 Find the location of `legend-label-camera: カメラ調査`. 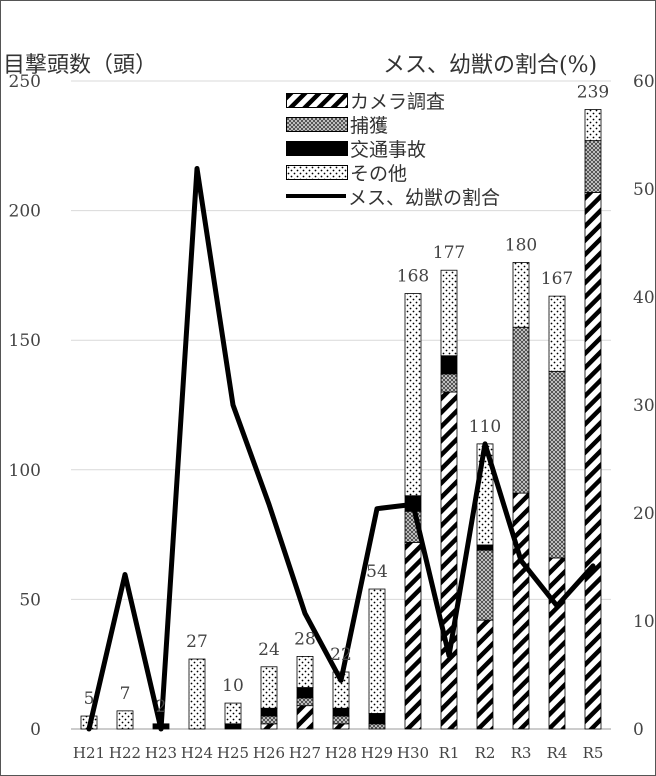

legend-label-camera: カメラ調査 is located at coordinates (398, 101).